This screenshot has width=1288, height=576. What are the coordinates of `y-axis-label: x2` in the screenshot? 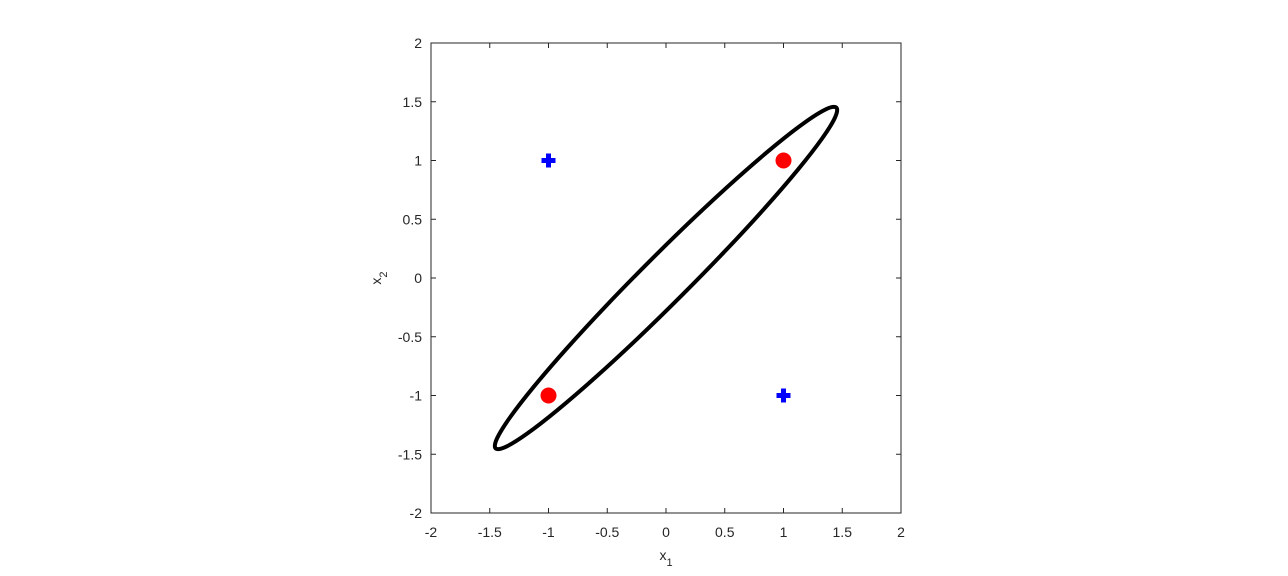 It's located at (379, 277).